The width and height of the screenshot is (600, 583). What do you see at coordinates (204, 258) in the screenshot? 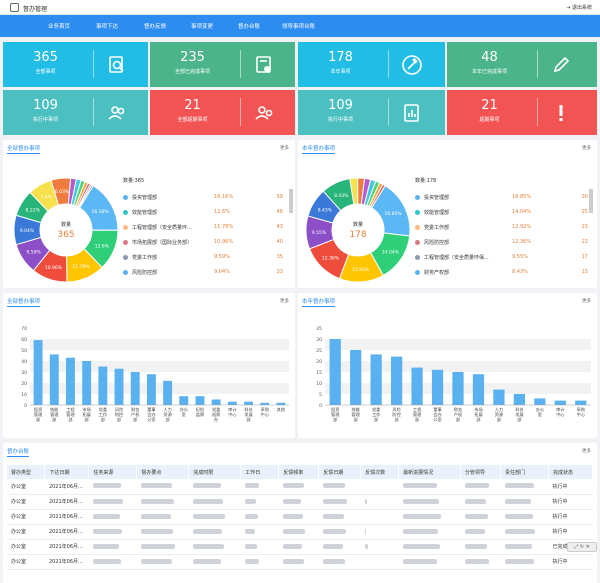
I see `legend-item: 党委工作部 9.59% 35` at bounding box center [204, 258].